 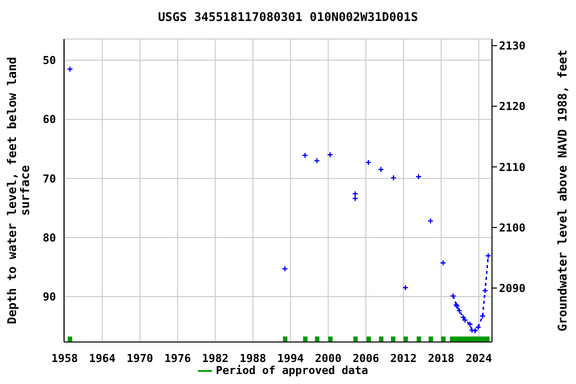 I want to click on y-tick-label: 90, so click(x=49, y=297).